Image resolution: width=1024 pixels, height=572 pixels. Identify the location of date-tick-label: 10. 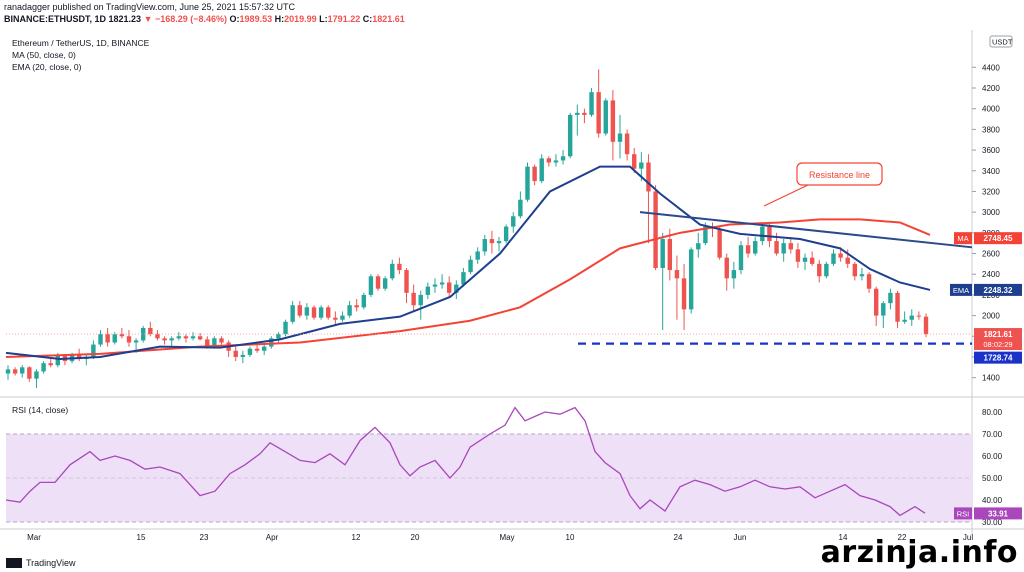
(570, 537).